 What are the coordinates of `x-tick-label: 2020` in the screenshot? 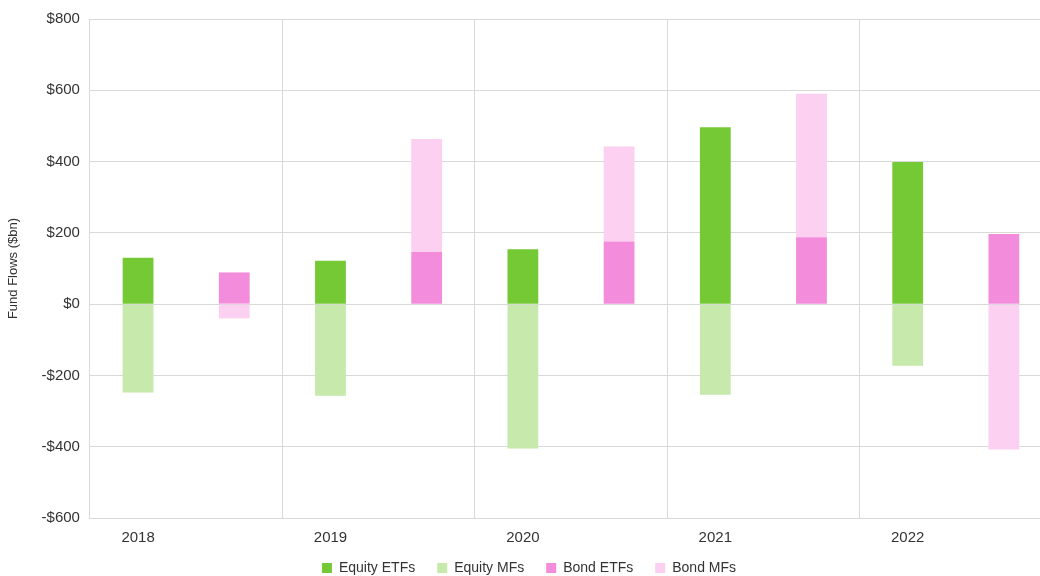 It's located at (523, 537).